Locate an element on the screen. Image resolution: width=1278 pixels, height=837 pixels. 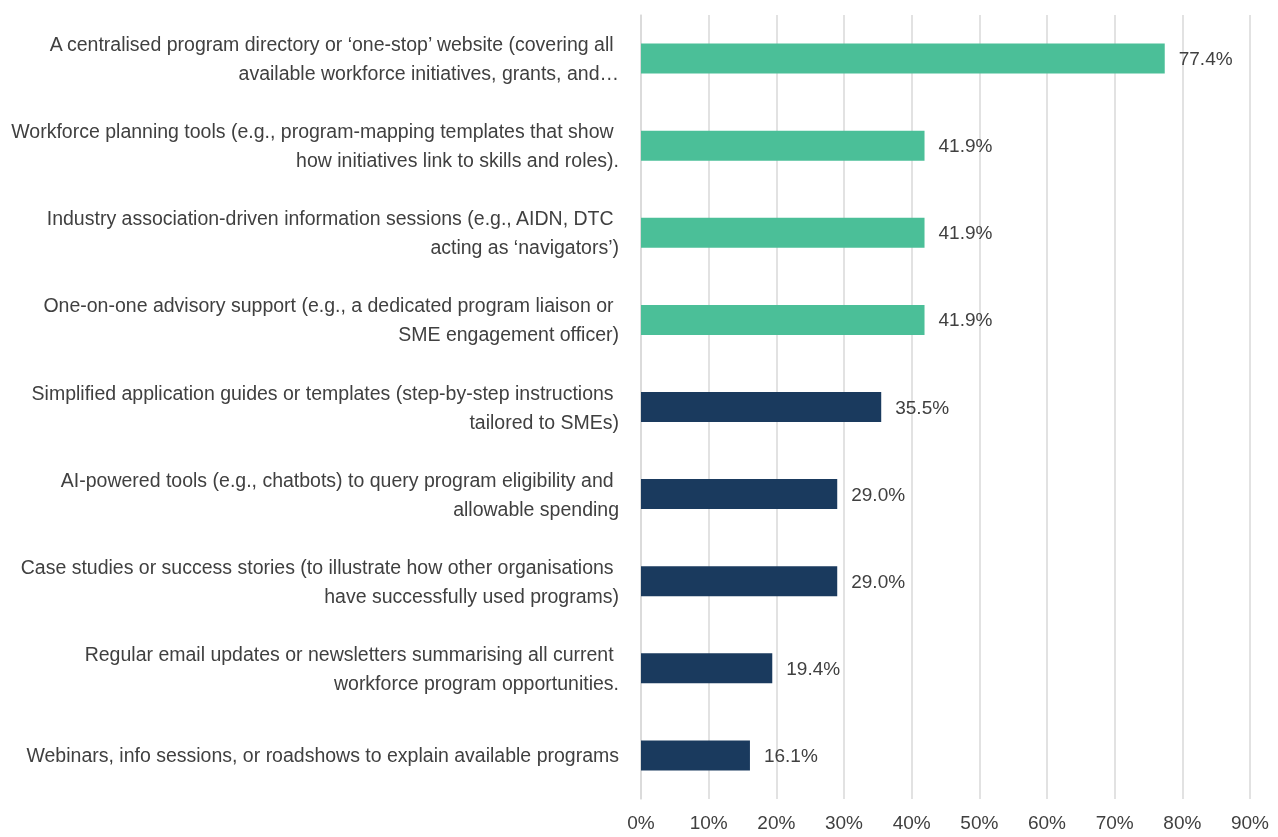
x-tick-label: 10% is located at coordinates (708, 822).